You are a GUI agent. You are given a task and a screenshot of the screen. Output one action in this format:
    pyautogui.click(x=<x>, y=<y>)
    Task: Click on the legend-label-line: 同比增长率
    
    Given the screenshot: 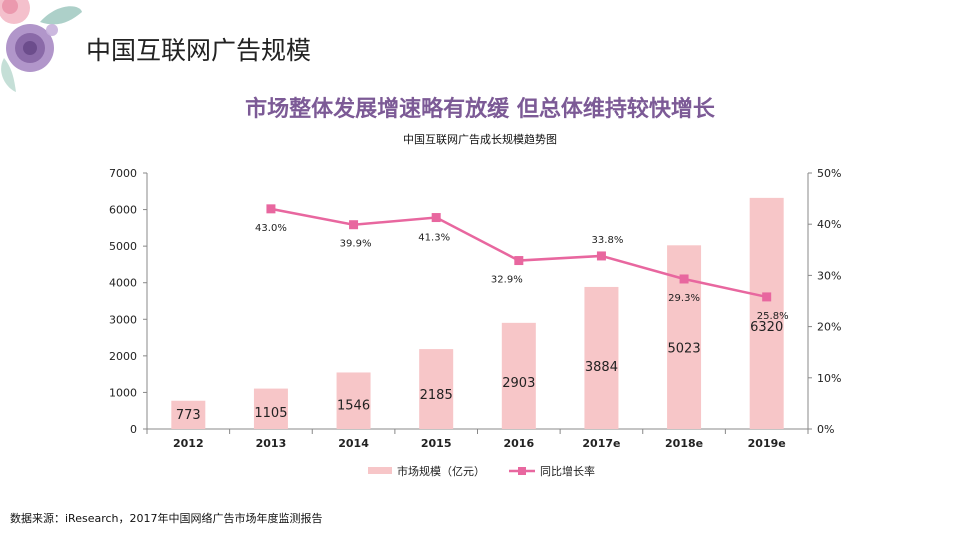 What is the action you would take?
    pyautogui.click(x=567, y=471)
    